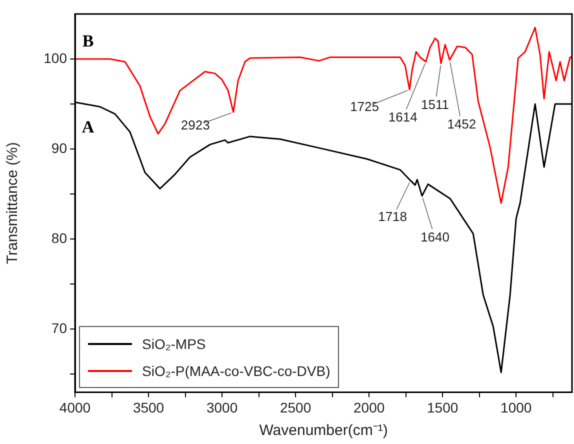 The height and width of the screenshot is (444, 574). Describe the element at coordinates (174, 344) in the screenshot. I see `legend-label: SiO₂-MPS` at that location.